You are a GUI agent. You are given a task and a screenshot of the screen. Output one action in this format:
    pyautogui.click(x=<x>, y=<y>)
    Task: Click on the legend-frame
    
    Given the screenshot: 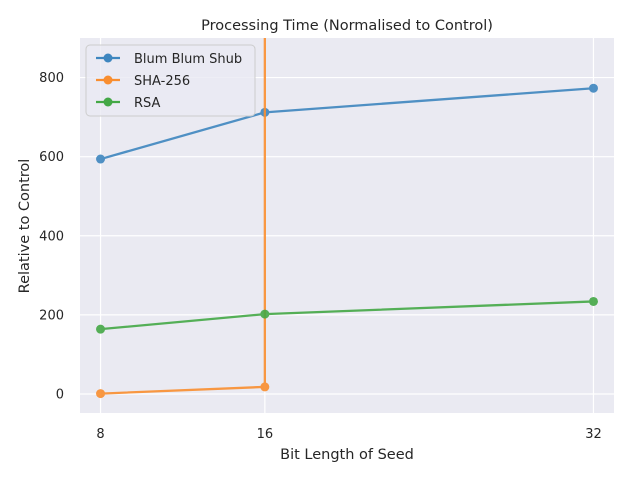 What is the action you would take?
    pyautogui.click(x=170, y=80)
    